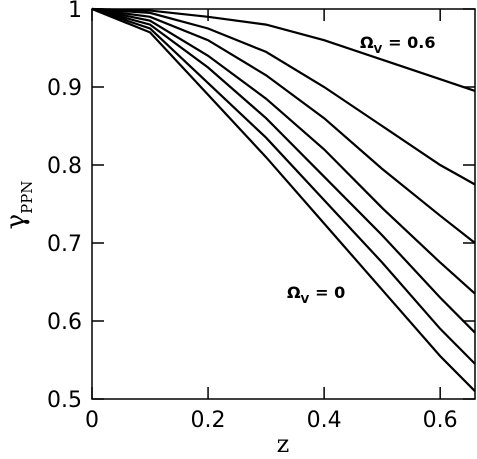  Describe the element at coordinates (64, 322) in the screenshot. I see `y-tick-label: 0.6` at that location.